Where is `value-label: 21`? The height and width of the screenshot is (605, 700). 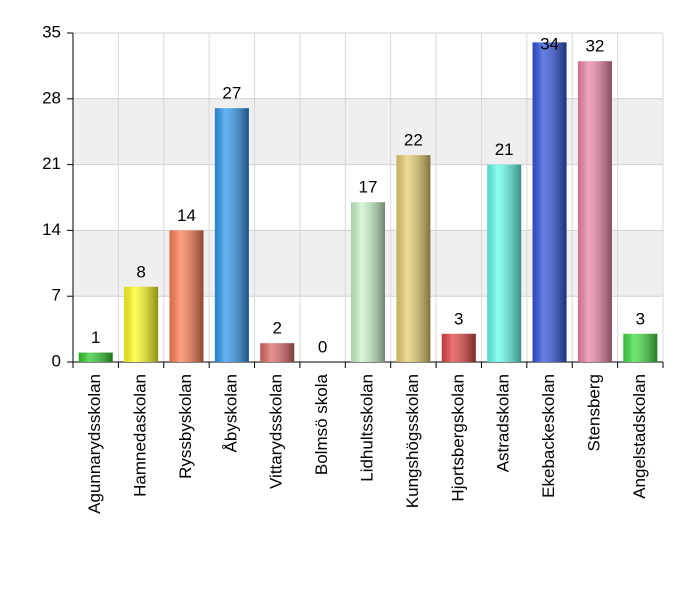
value-label: 21 is located at coordinates (504, 149).